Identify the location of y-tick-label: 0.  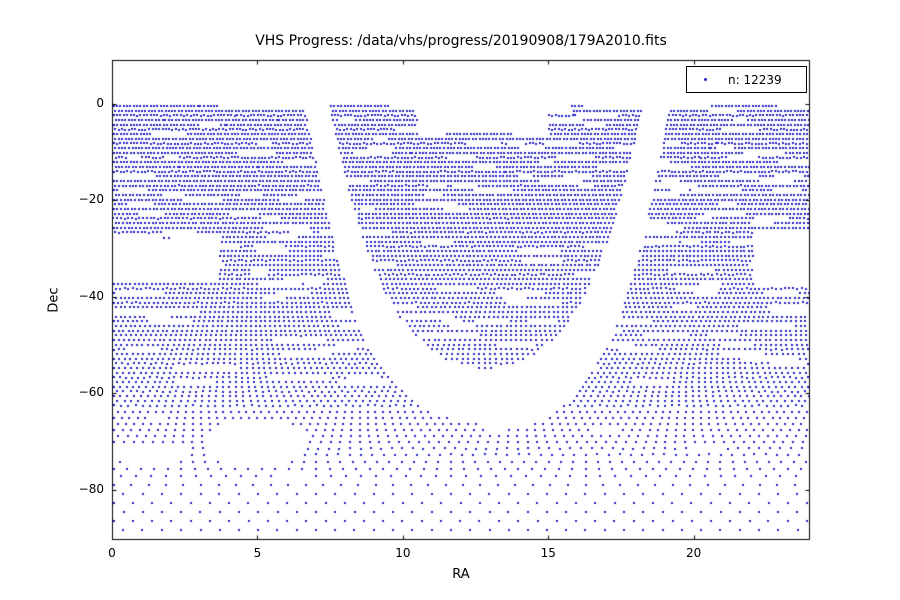
(100, 102).